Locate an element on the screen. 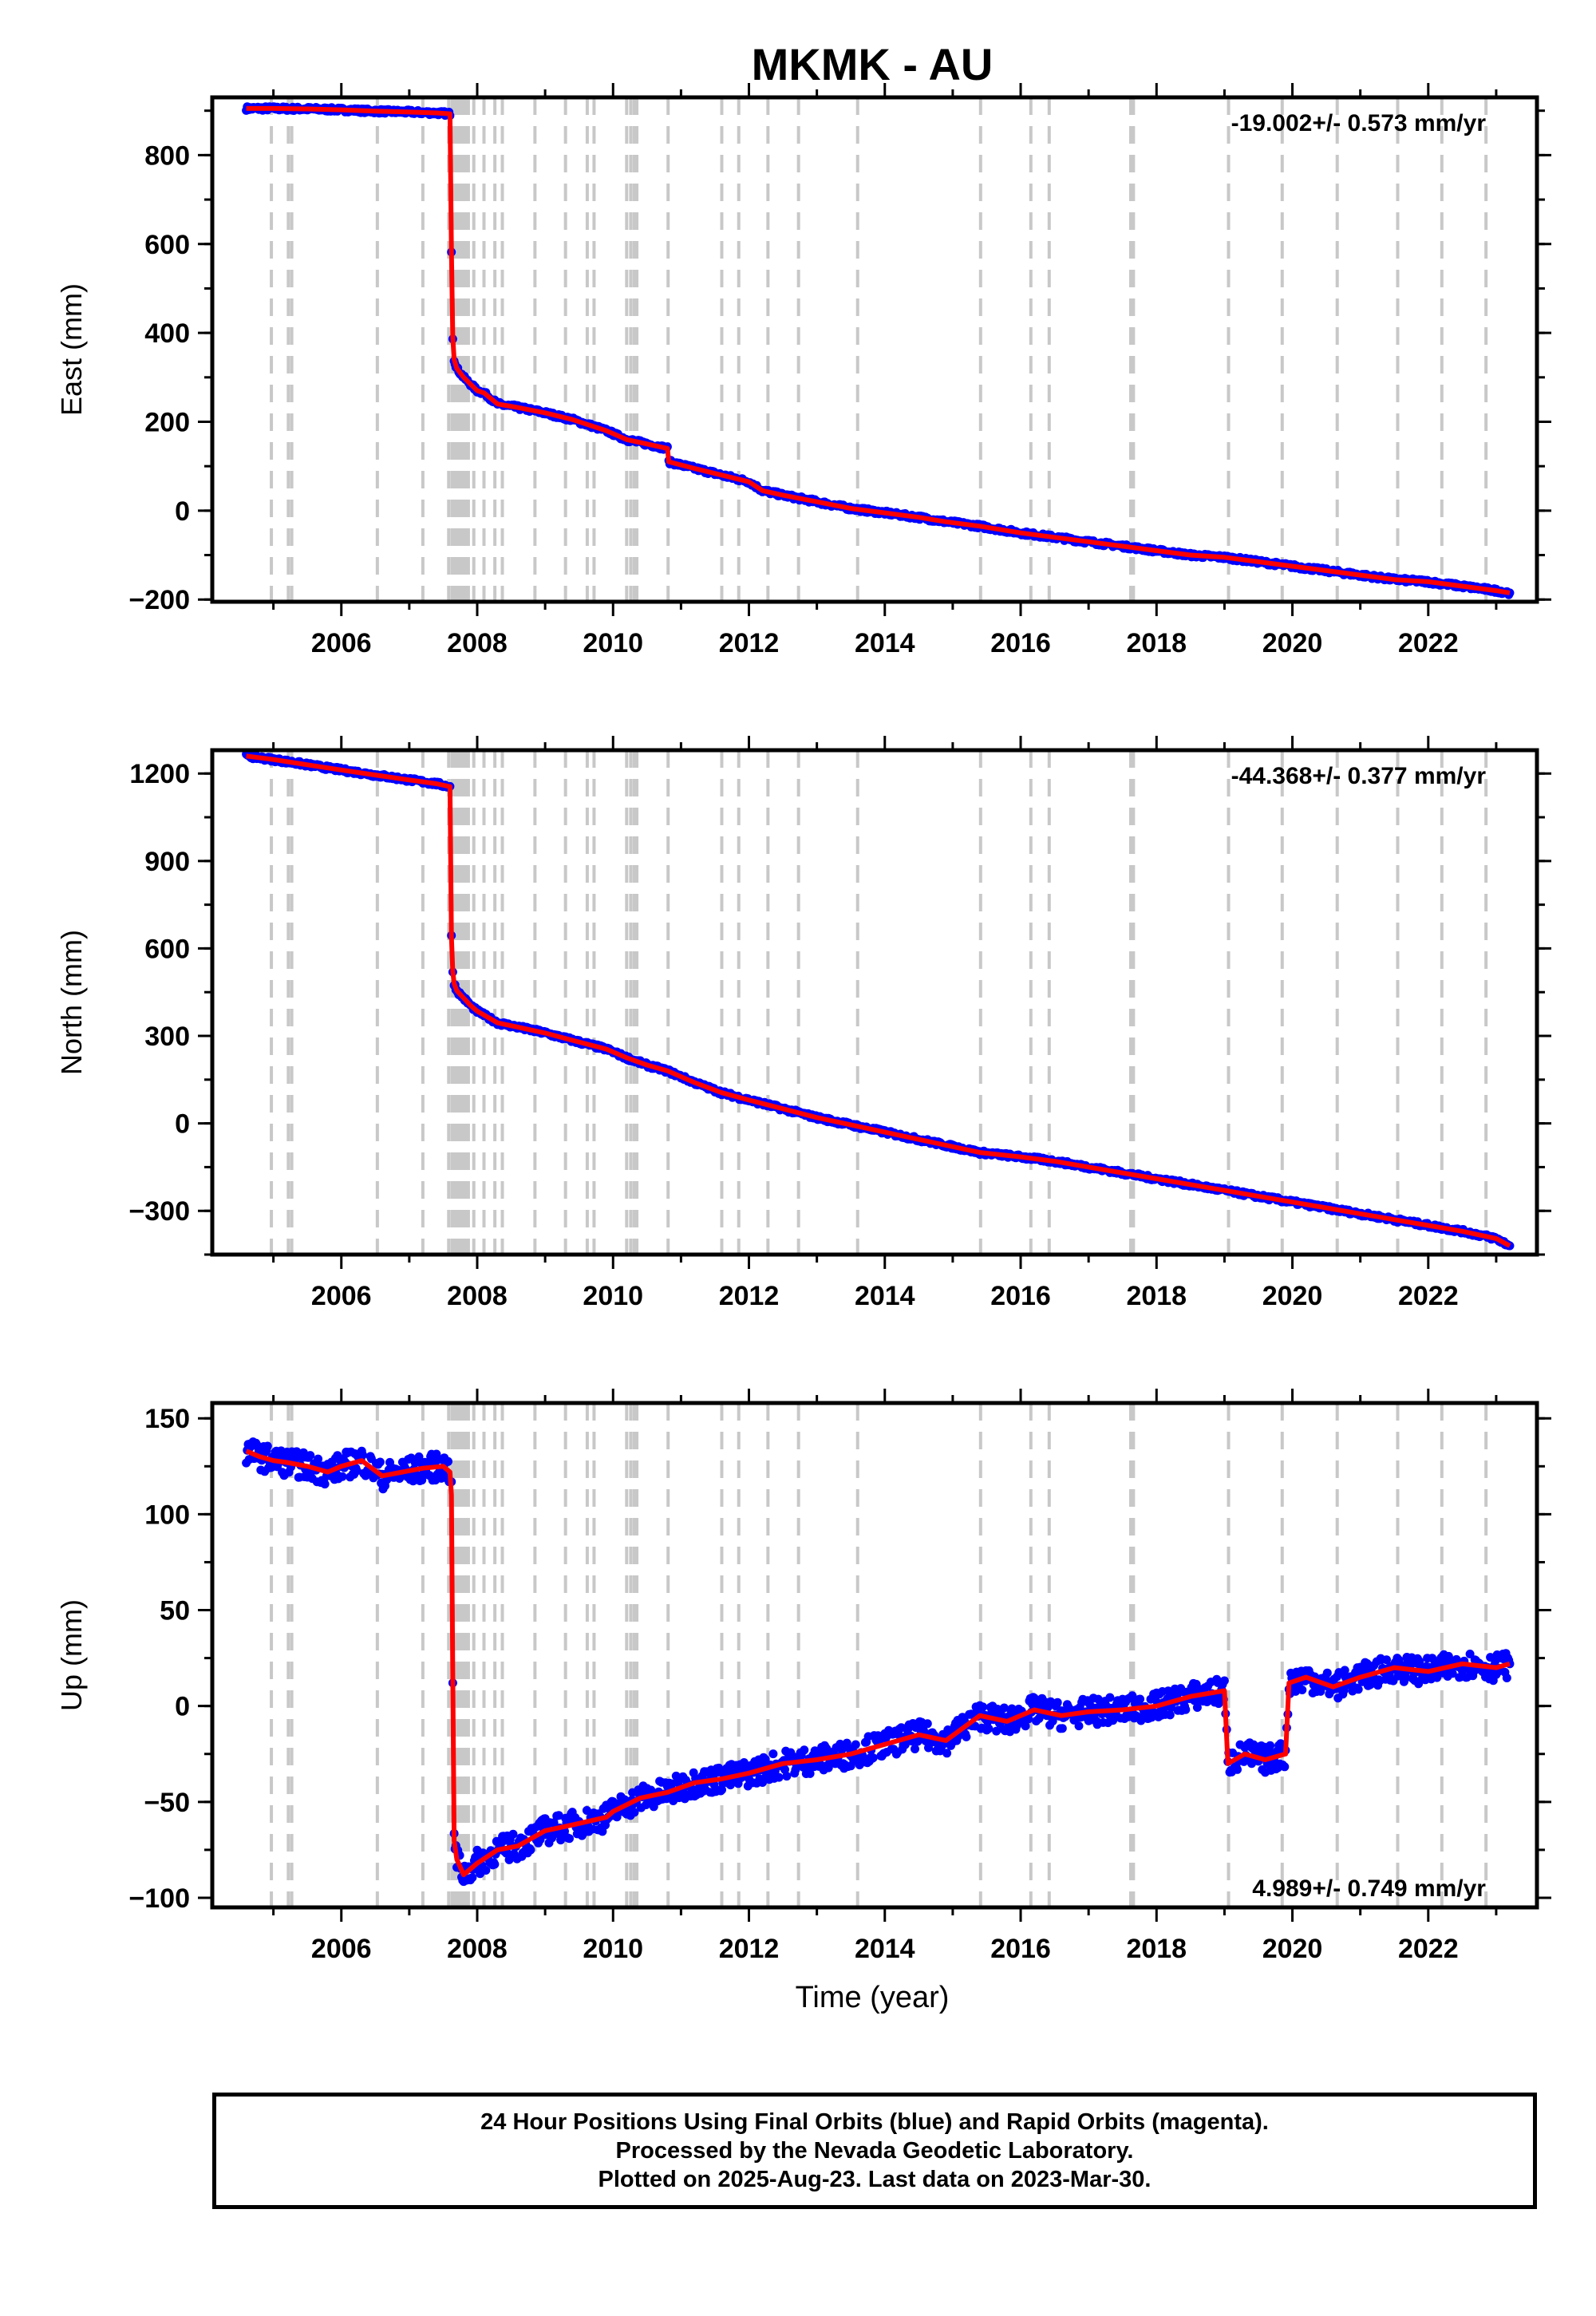  y-tick-label: −200 is located at coordinates (159, 600).